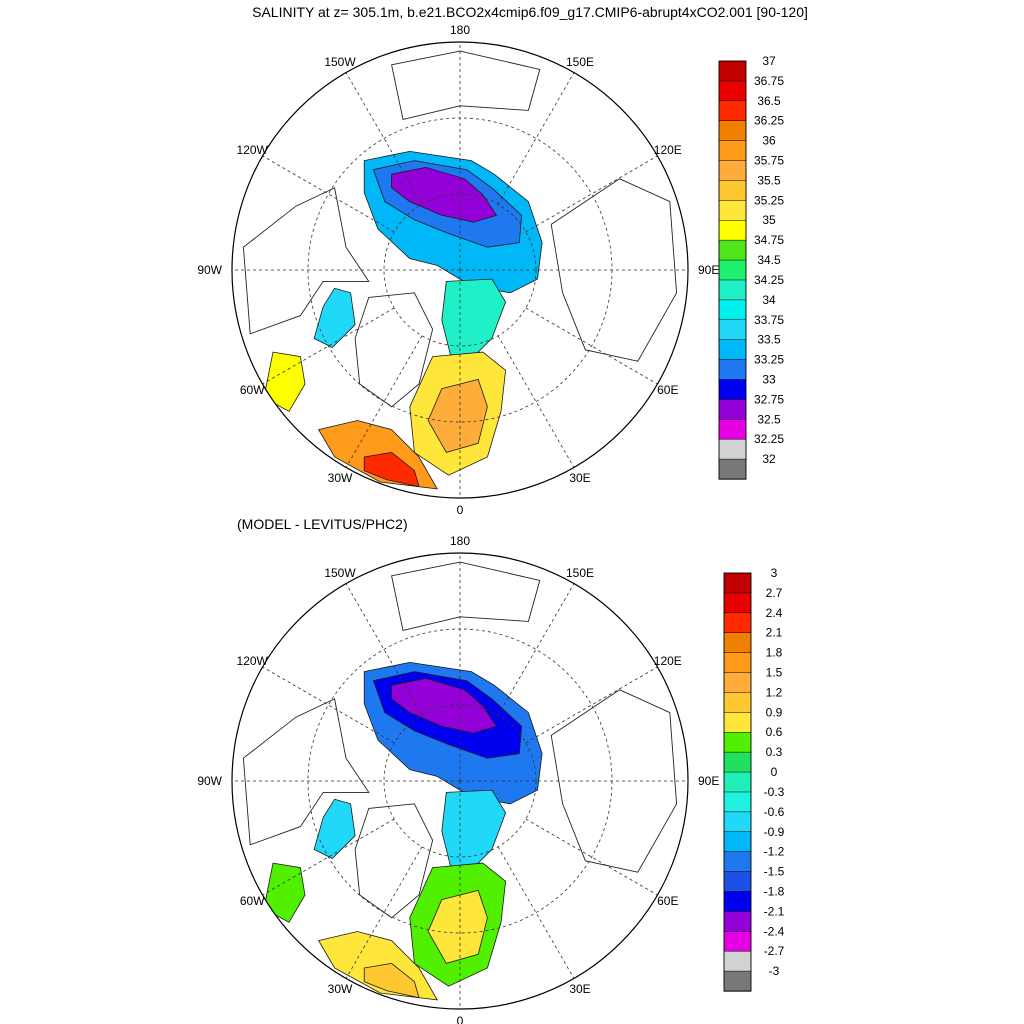 This screenshot has width=1024, height=1024. Describe the element at coordinates (769, 260) in the screenshot. I see `colorbar-tick-label: 34.5` at that location.